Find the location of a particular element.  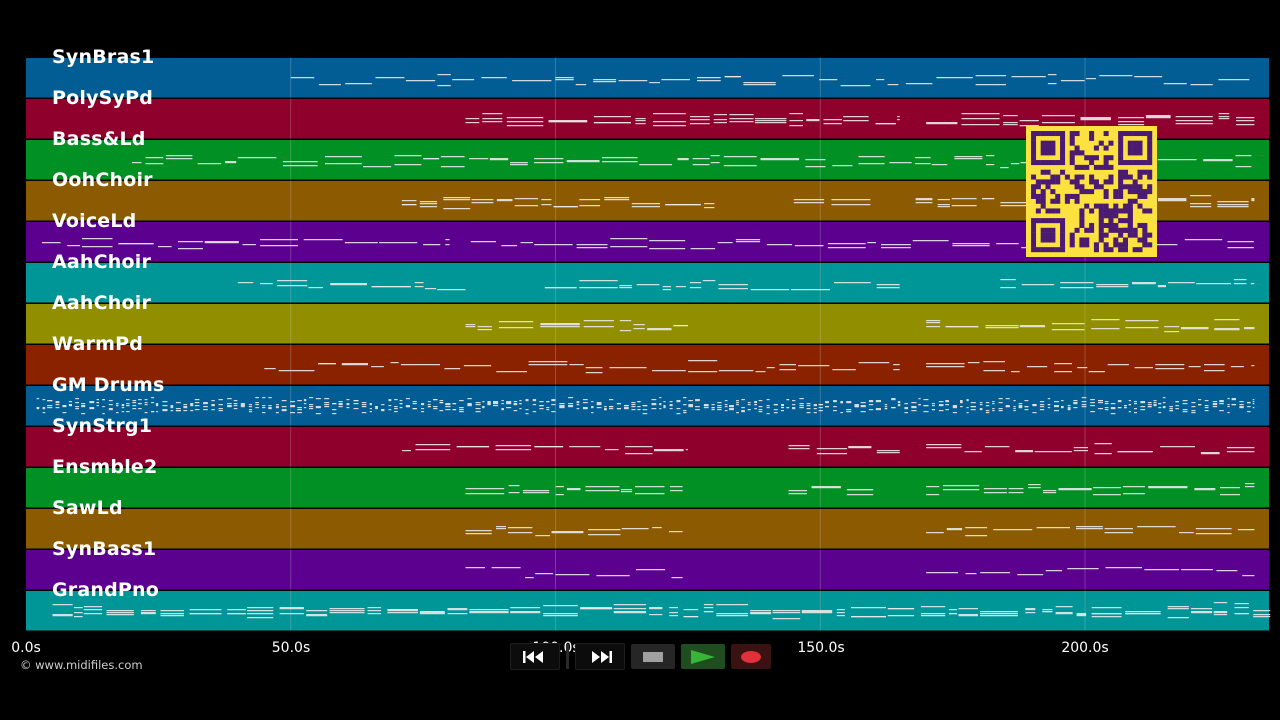

rewind-button is located at coordinates (535, 656).